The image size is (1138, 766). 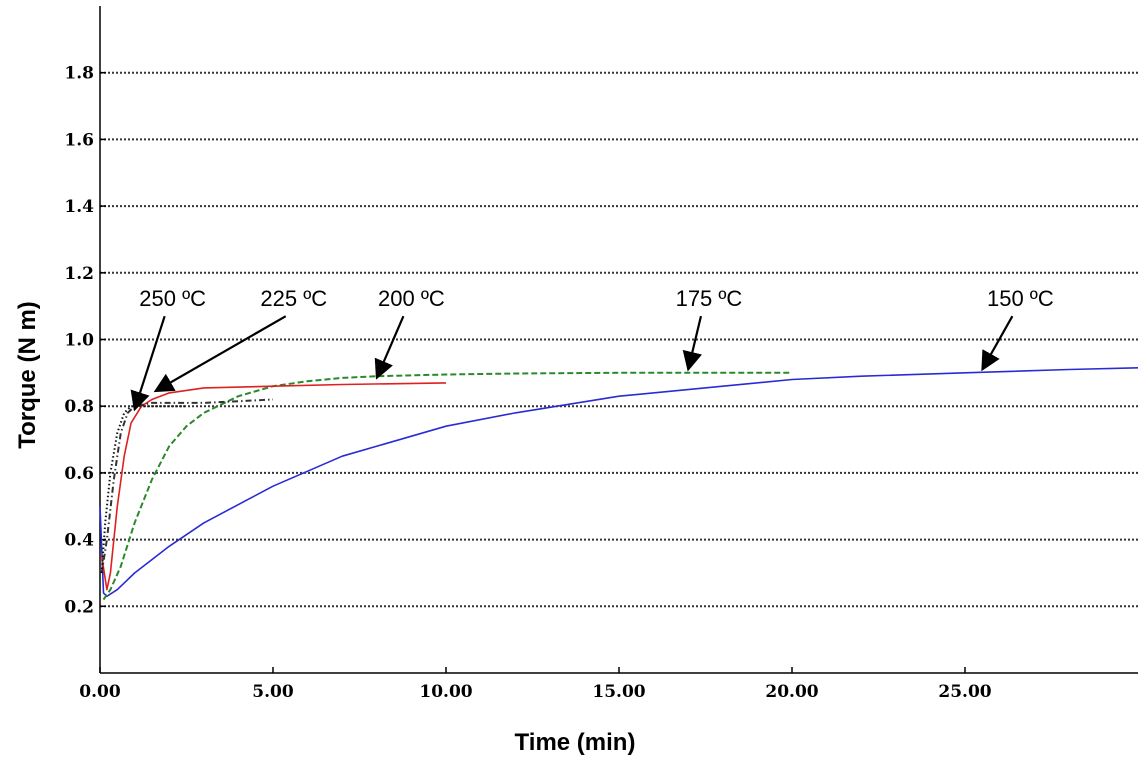 What do you see at coordinates (79, 274) in the screenshot?
I see `y-tick-label-5: 1.2` at bounding box center [79, 274].